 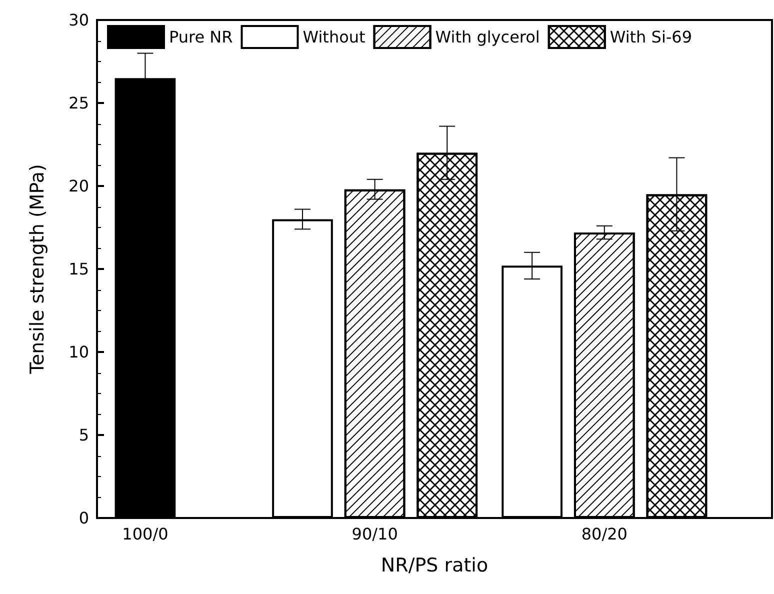 I want to click on legend-label: Pure NR, so click(x=201, y=37).